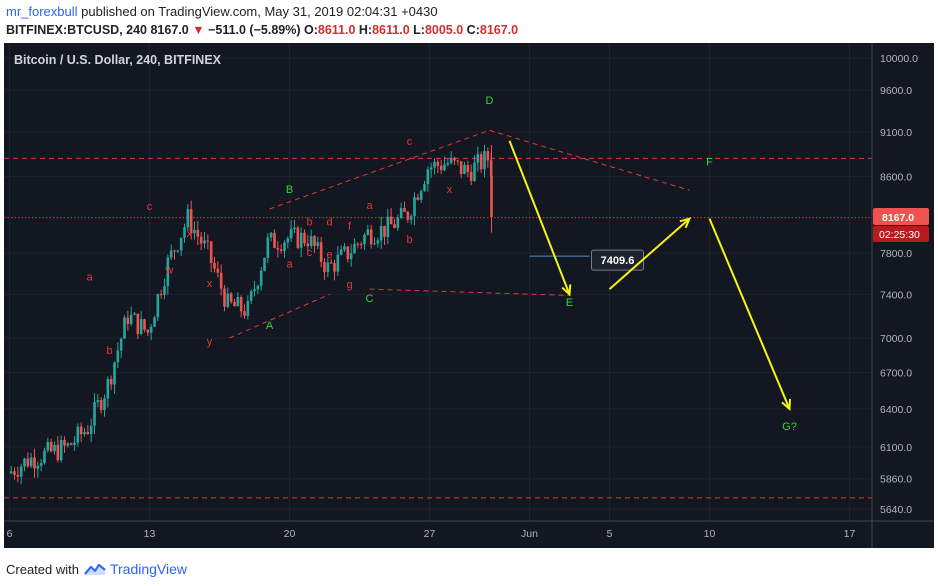 The height and width of the screenshot is (586, 938). What do you see at coordinates (896, 91) in the screenshot?
I see `price-tick-label-1: 9600.0` at bounding box center [896, 91].